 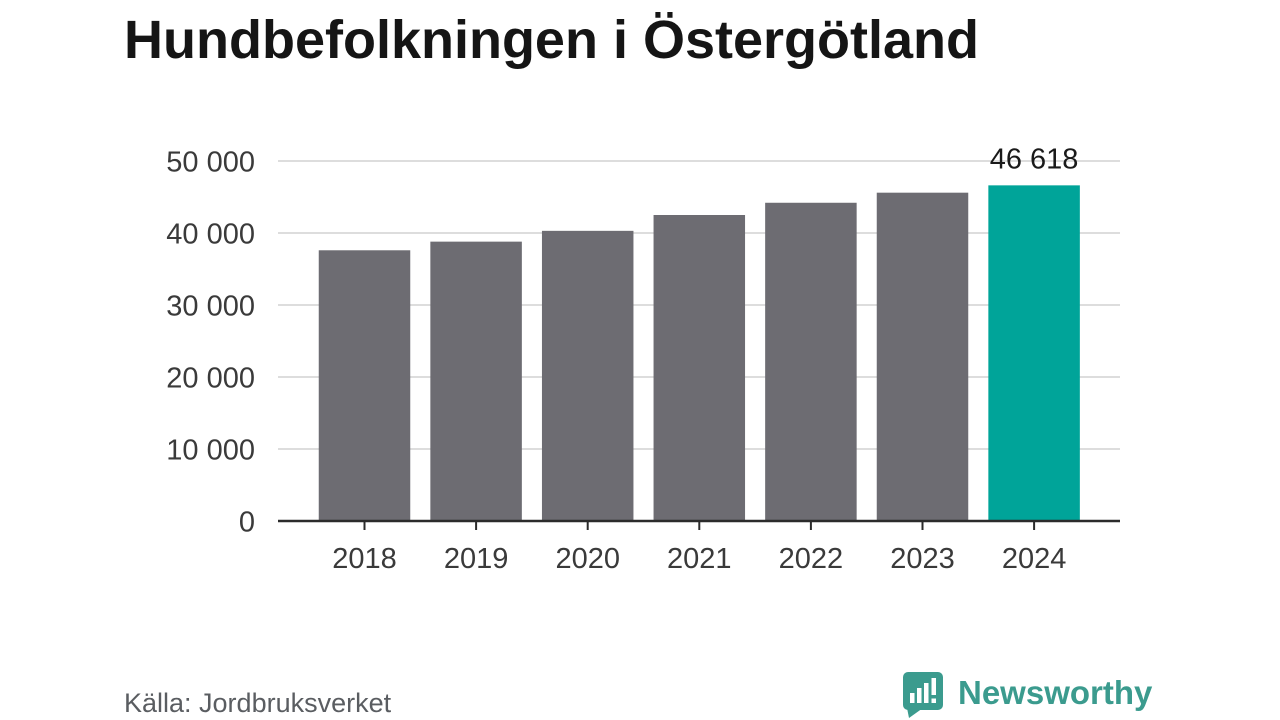 I want to click on x-tick-label: 2024, so click(x=1034, y=559).